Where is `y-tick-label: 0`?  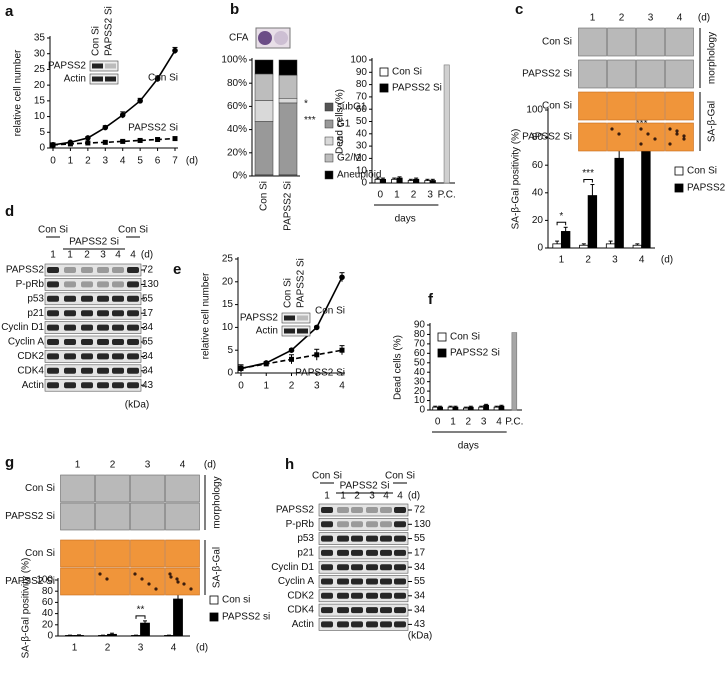
y-tick-label: 0 is located at coordinates (422, 410).